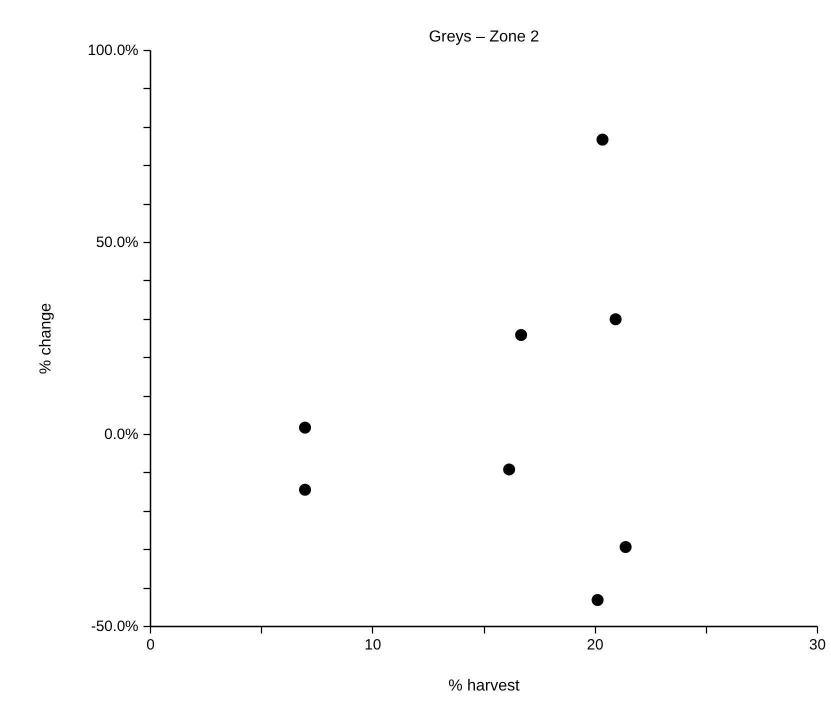 The height and width of the screenshot is (716, 831). Describe the element at coordinates (113, 50) in the screenshot. I see `y-tick-label: 100.0%` at that location.